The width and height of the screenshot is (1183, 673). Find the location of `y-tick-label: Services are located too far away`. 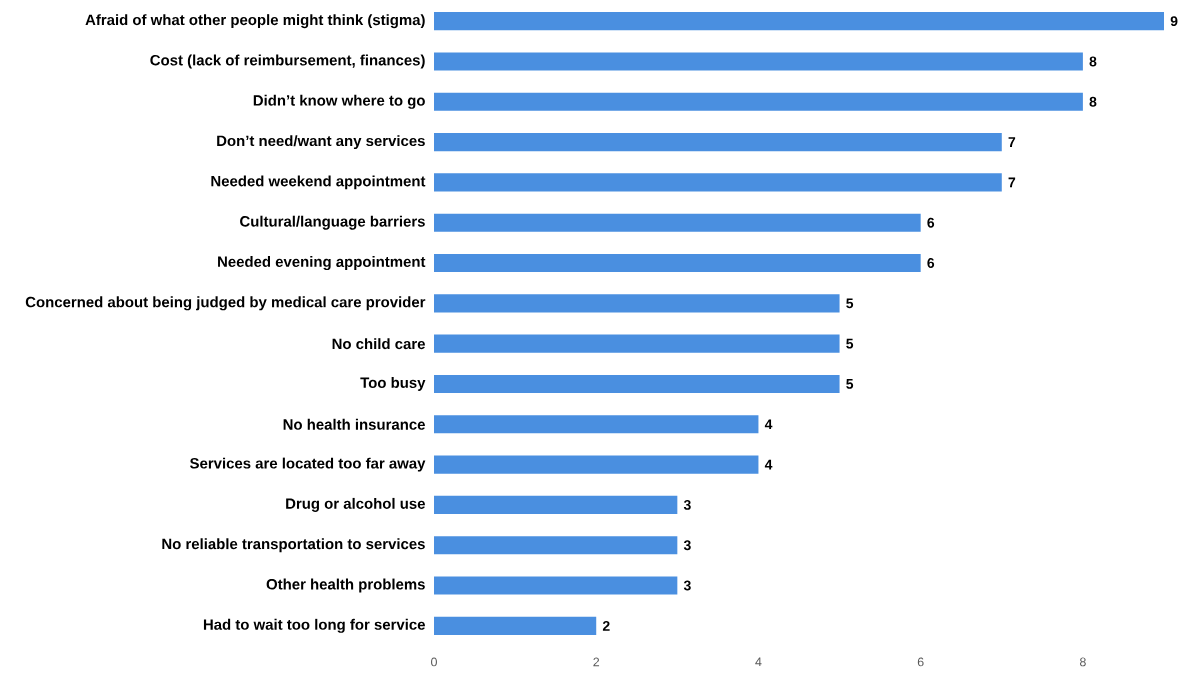

y-tick-label: Services are located too far away is located at coordinates (308, 464).